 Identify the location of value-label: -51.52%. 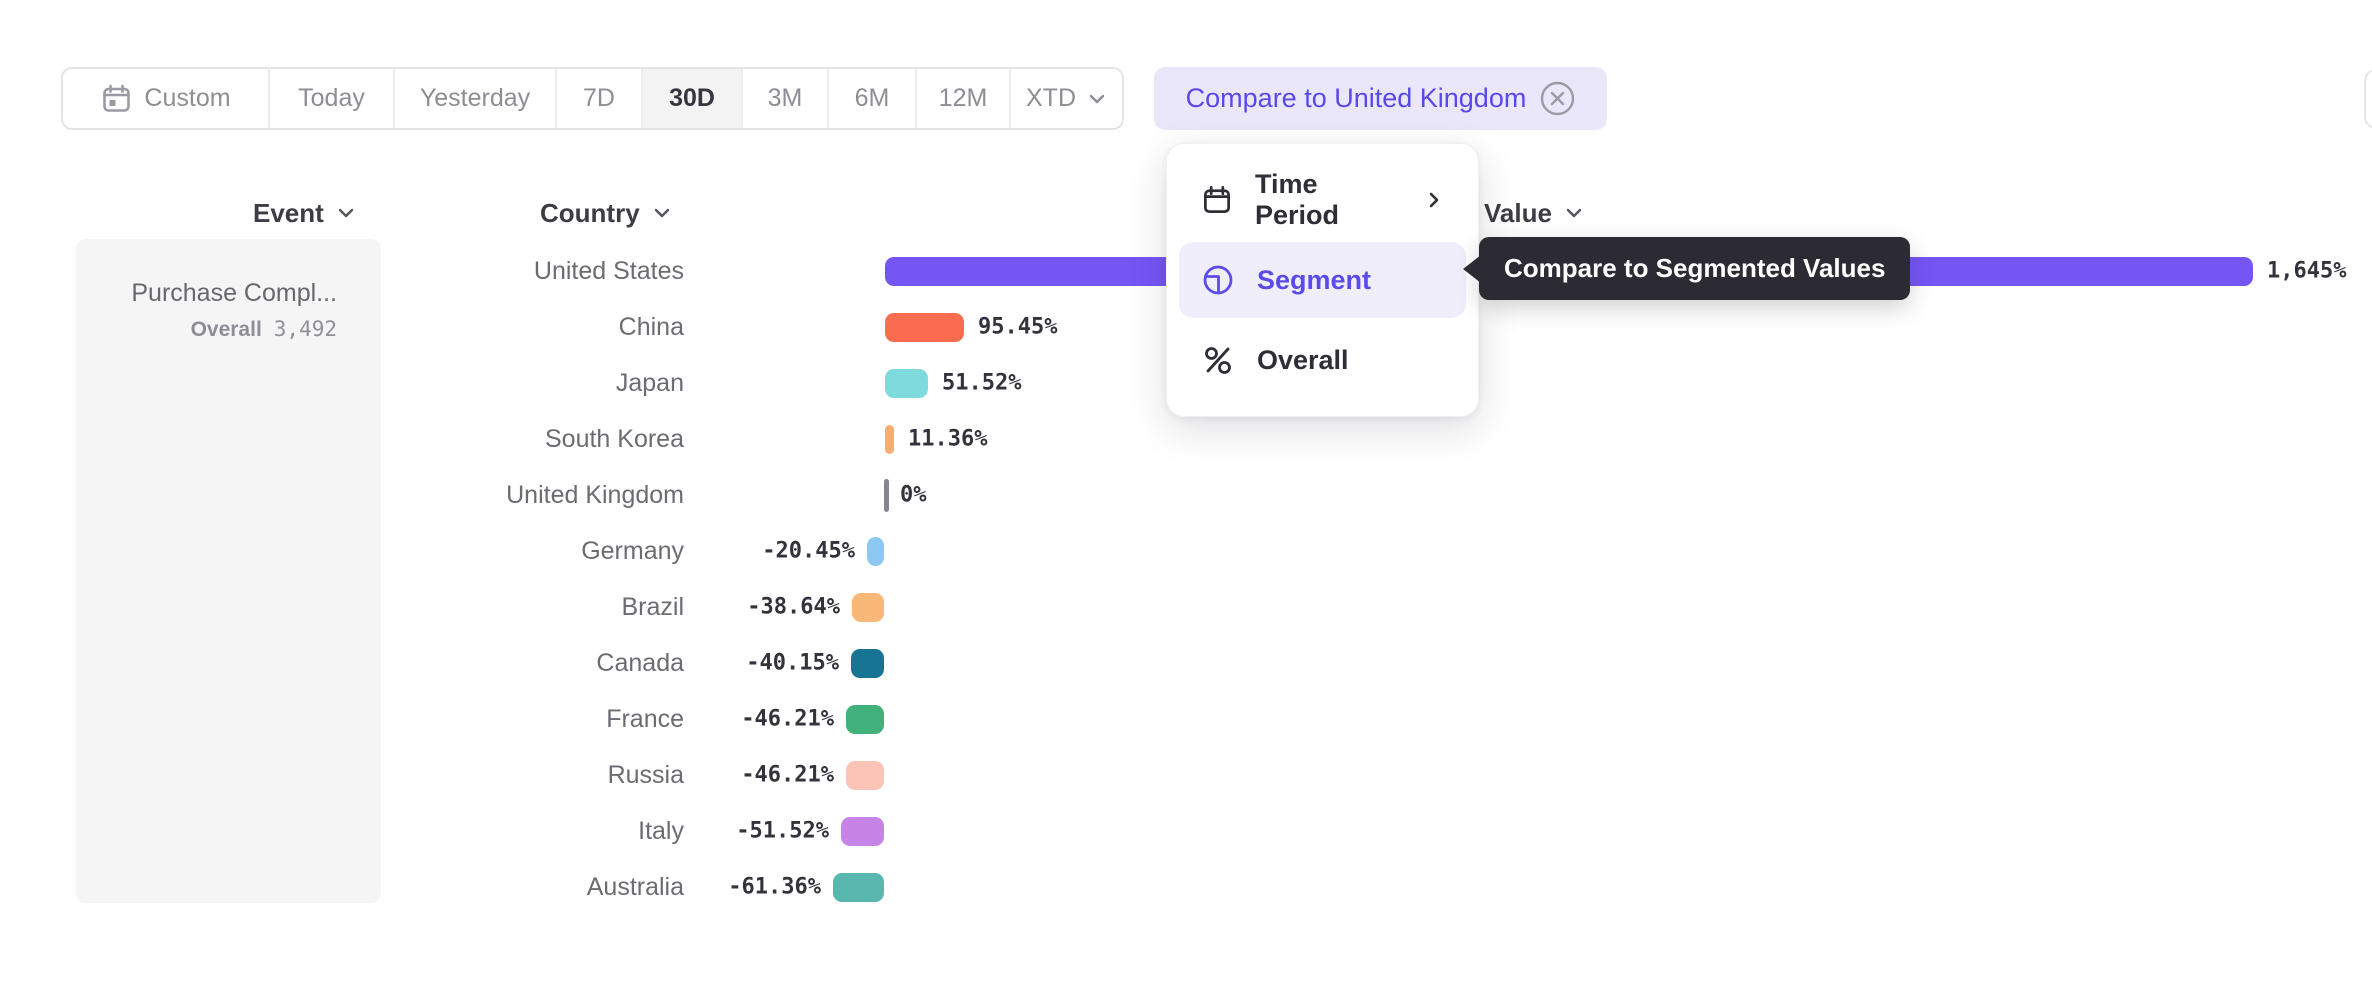
(782, 831).